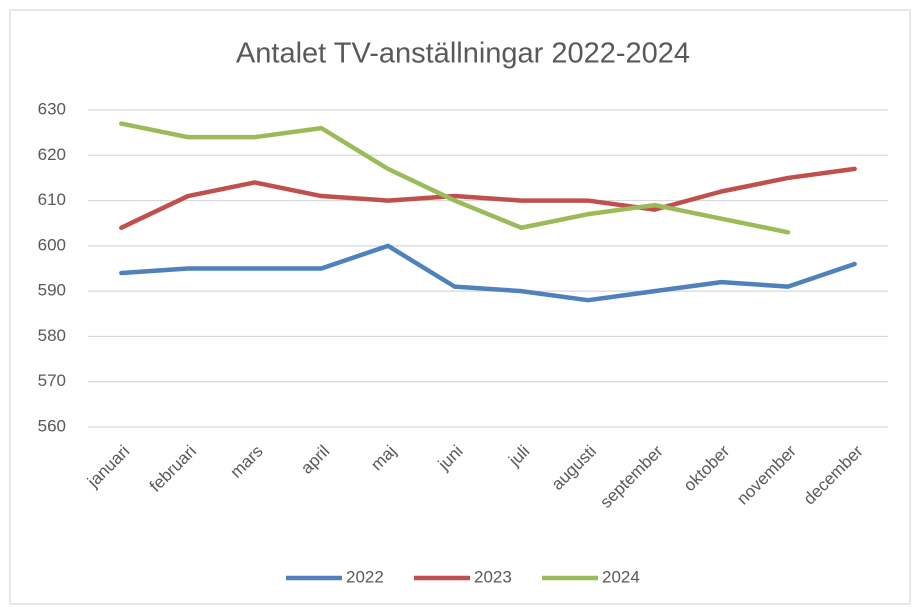 This screenshot has width=914, height=607. Describe the element at coordinates (52, 244) in the screenshot. I see `y-tick-label: 600` at that location.